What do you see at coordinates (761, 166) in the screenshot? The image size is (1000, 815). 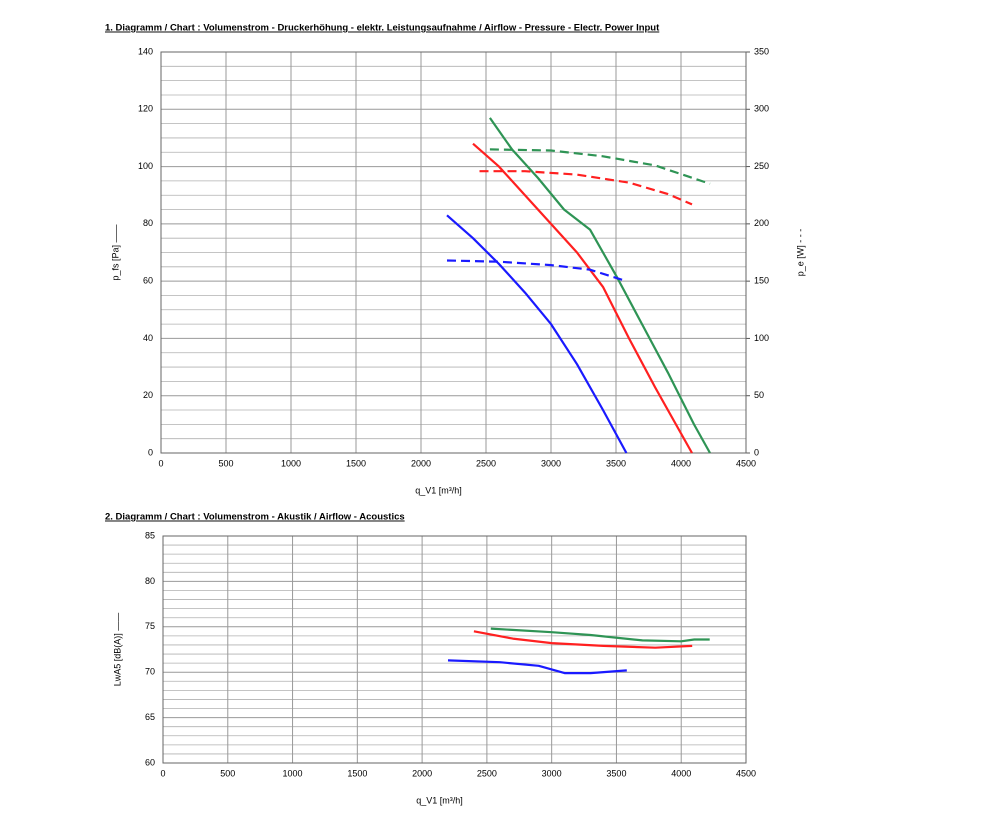 I see `y2-tick-label: 250` at bounding box center [761, 166].